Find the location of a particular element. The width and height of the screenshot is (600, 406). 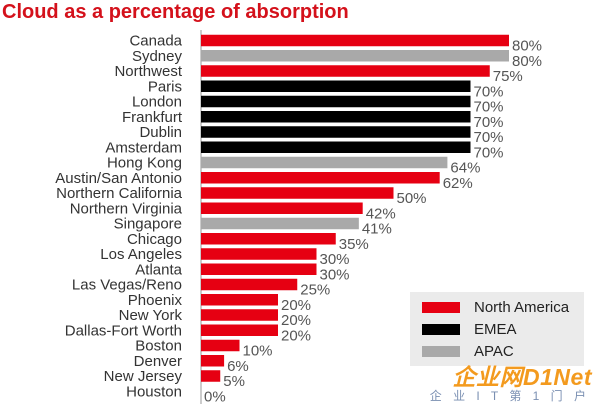

value-label-los-angeles: 30% is located at coordinates (335, 259).